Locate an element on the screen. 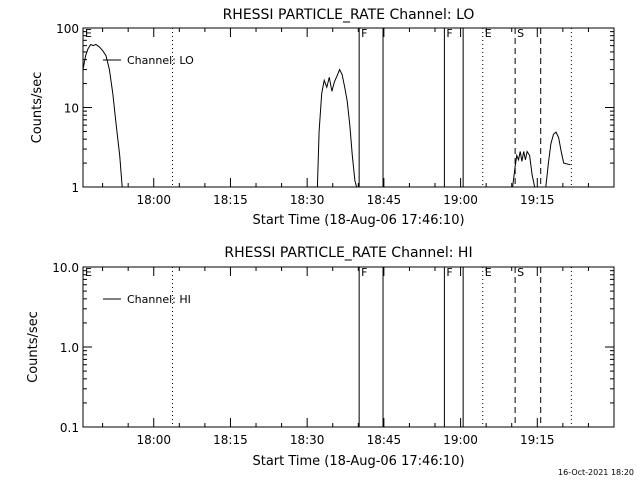 Image resolution: width=640 pixels, height=485 pixels. y-tick-label: 10 is located at coordinates (71, 109).